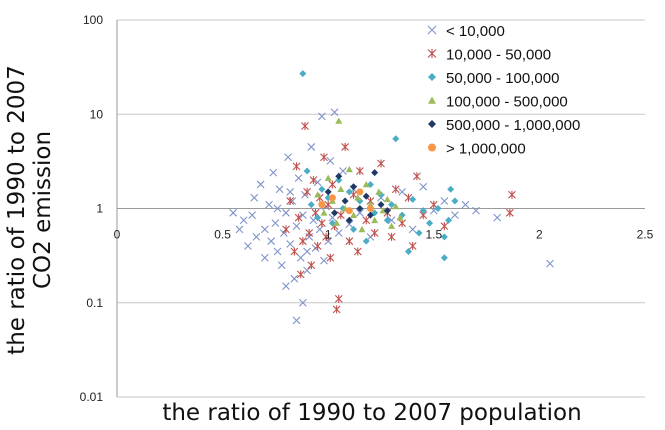  I want to click on x-tick-label: 2.5, so click(645, 235).